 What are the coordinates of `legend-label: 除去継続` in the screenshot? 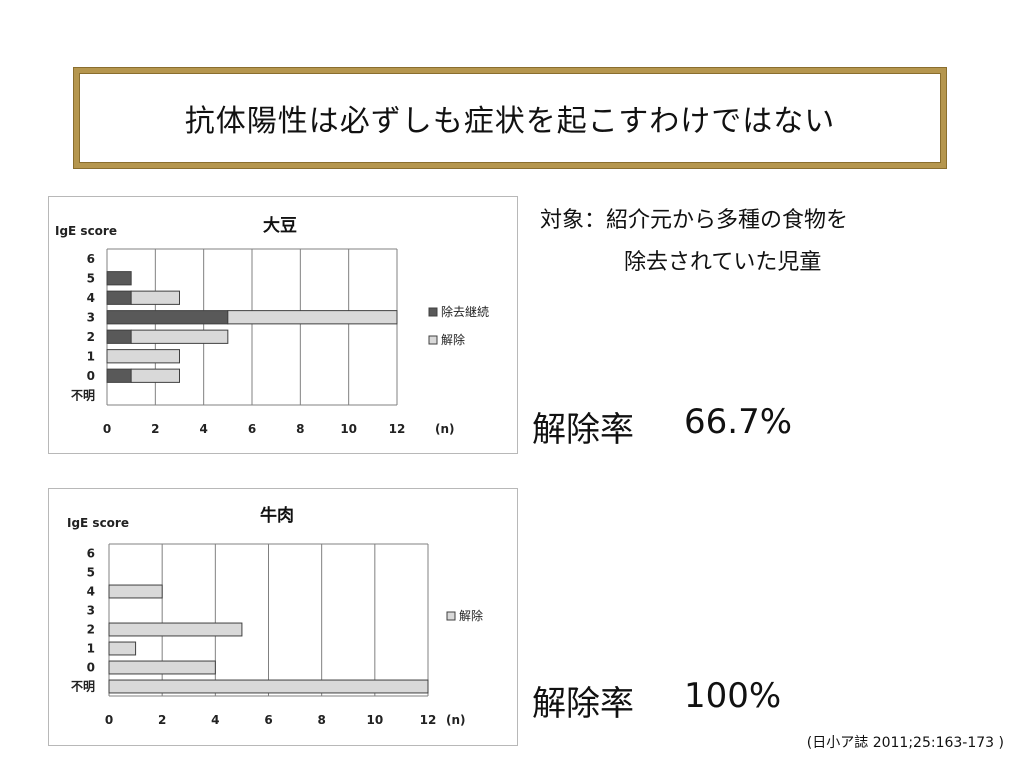 It's located at (465, 311).